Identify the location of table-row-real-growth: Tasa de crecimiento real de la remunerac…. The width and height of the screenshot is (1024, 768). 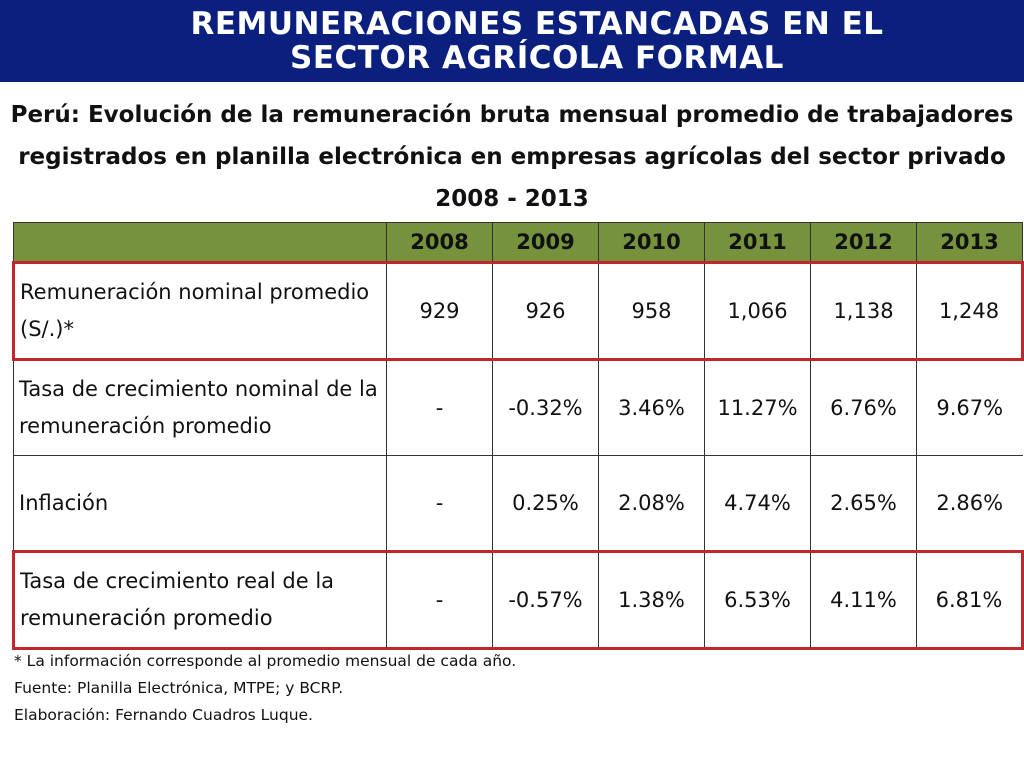
(518, 600).